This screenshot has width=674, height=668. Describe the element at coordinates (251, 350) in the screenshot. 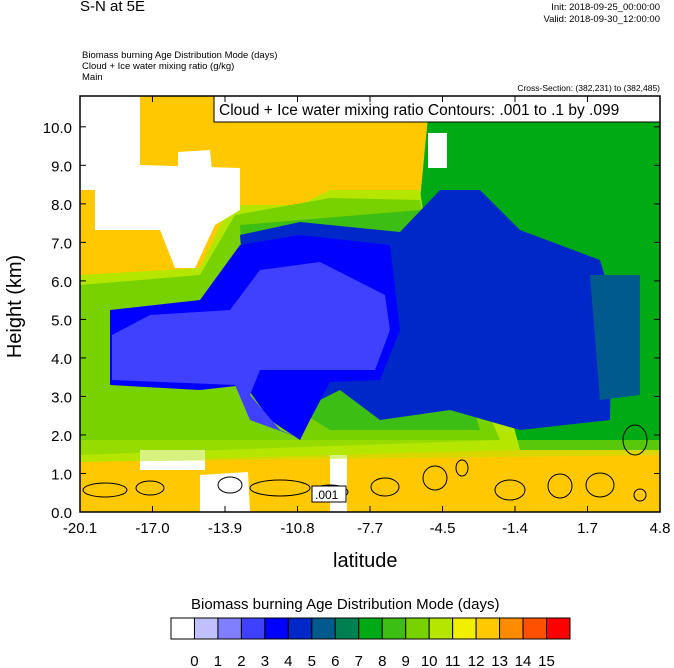

I see `field-blue-medium` at that location.